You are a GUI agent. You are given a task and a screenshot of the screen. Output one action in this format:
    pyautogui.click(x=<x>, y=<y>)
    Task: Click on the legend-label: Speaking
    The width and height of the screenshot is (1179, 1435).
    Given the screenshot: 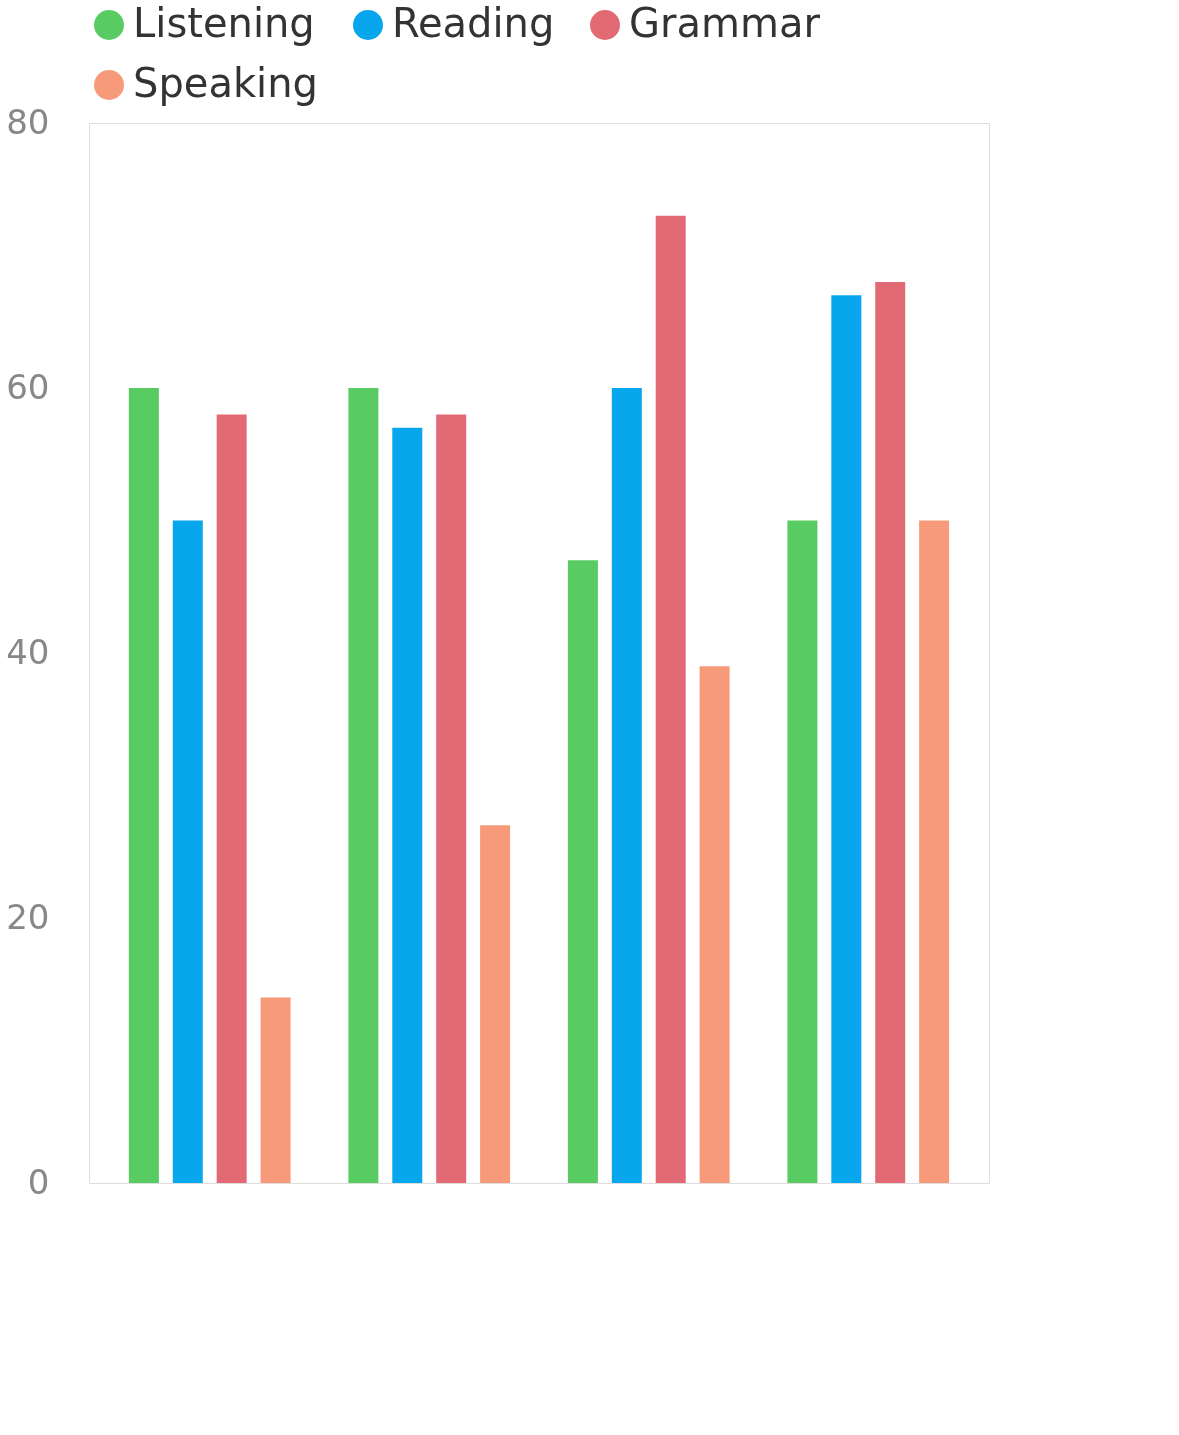 What is the action you would take?
    pyautogui.click(x=225, y=83)
    